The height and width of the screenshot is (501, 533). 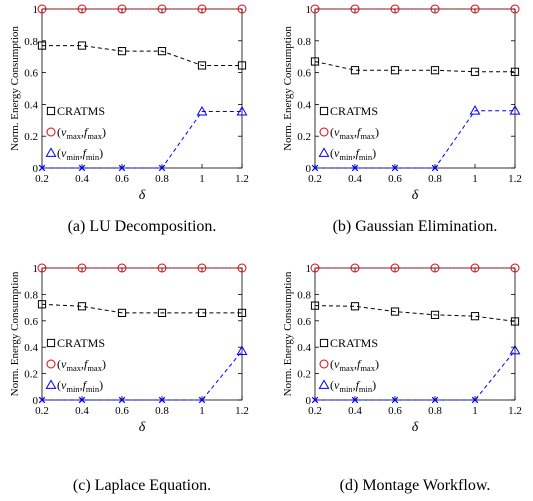 What do you see at coordinates (315, 411) in the screenshot?
I see `x-tick-label: 0.2` at bounding box center [315, 411].